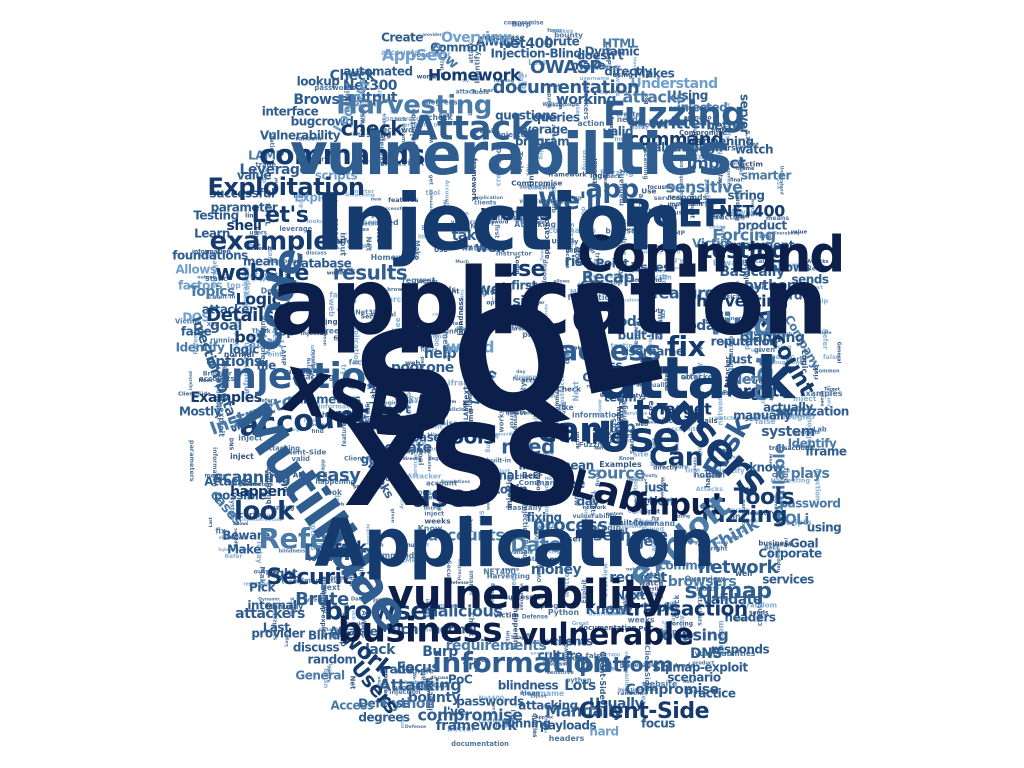 This screenshot has width=1024, height=768. What do you see at coordinates (370, 273) in the screenshot?
I see `cloud-word-results: results` at bounding box center [370, 273].